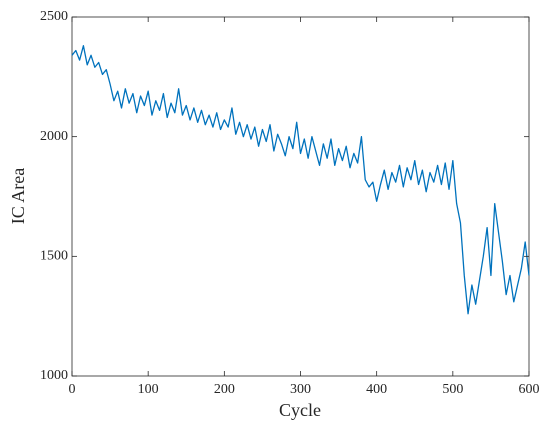 Image resolution: width=550 pixels, height=432 pixels. Describe the element at coordinates (54, 375) in the screenshot. I see `y-tick-label: 1000` at that location.